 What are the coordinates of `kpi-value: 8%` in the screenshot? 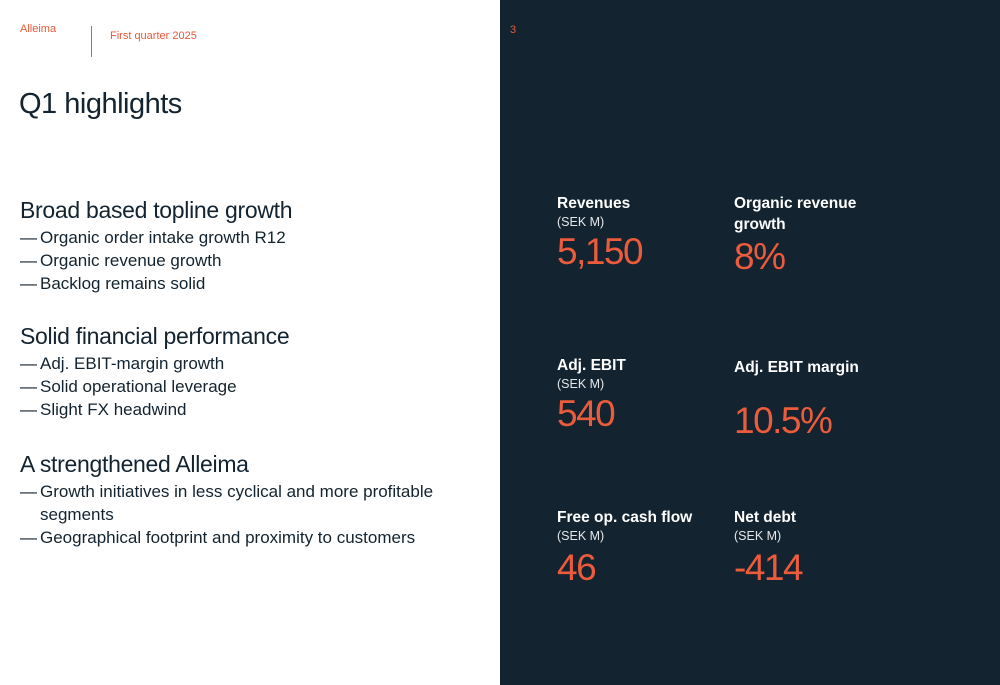 It's located at (760, 256).